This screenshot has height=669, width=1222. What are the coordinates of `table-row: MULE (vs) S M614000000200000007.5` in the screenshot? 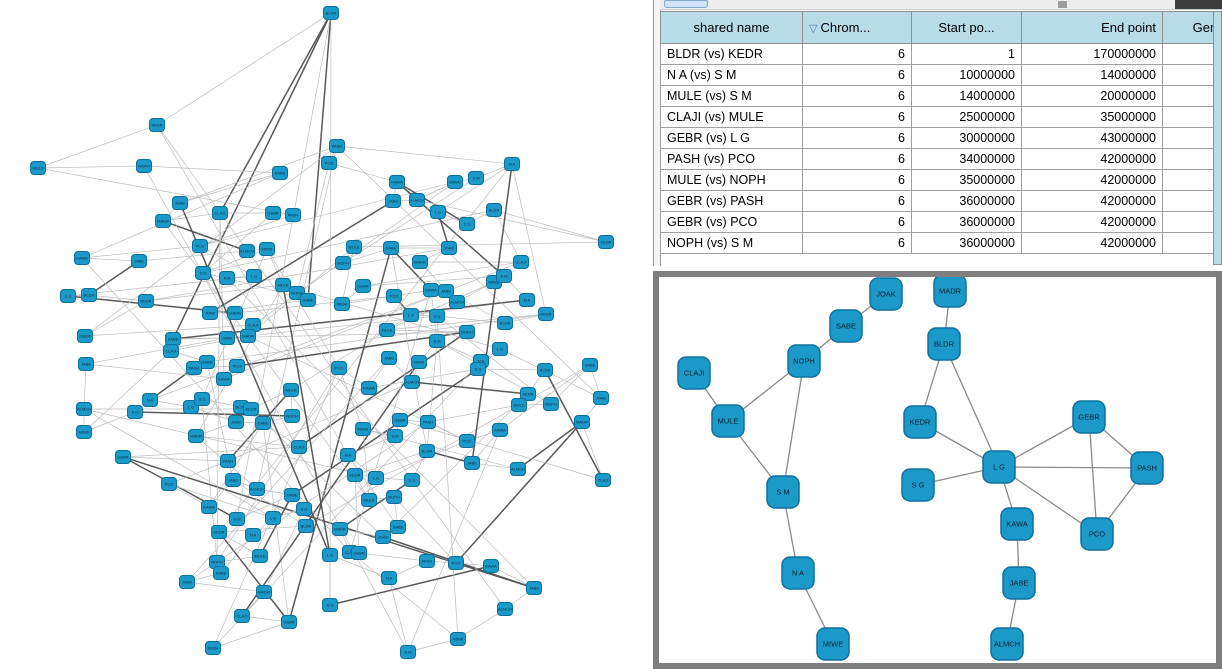 It's located at (941, 96).